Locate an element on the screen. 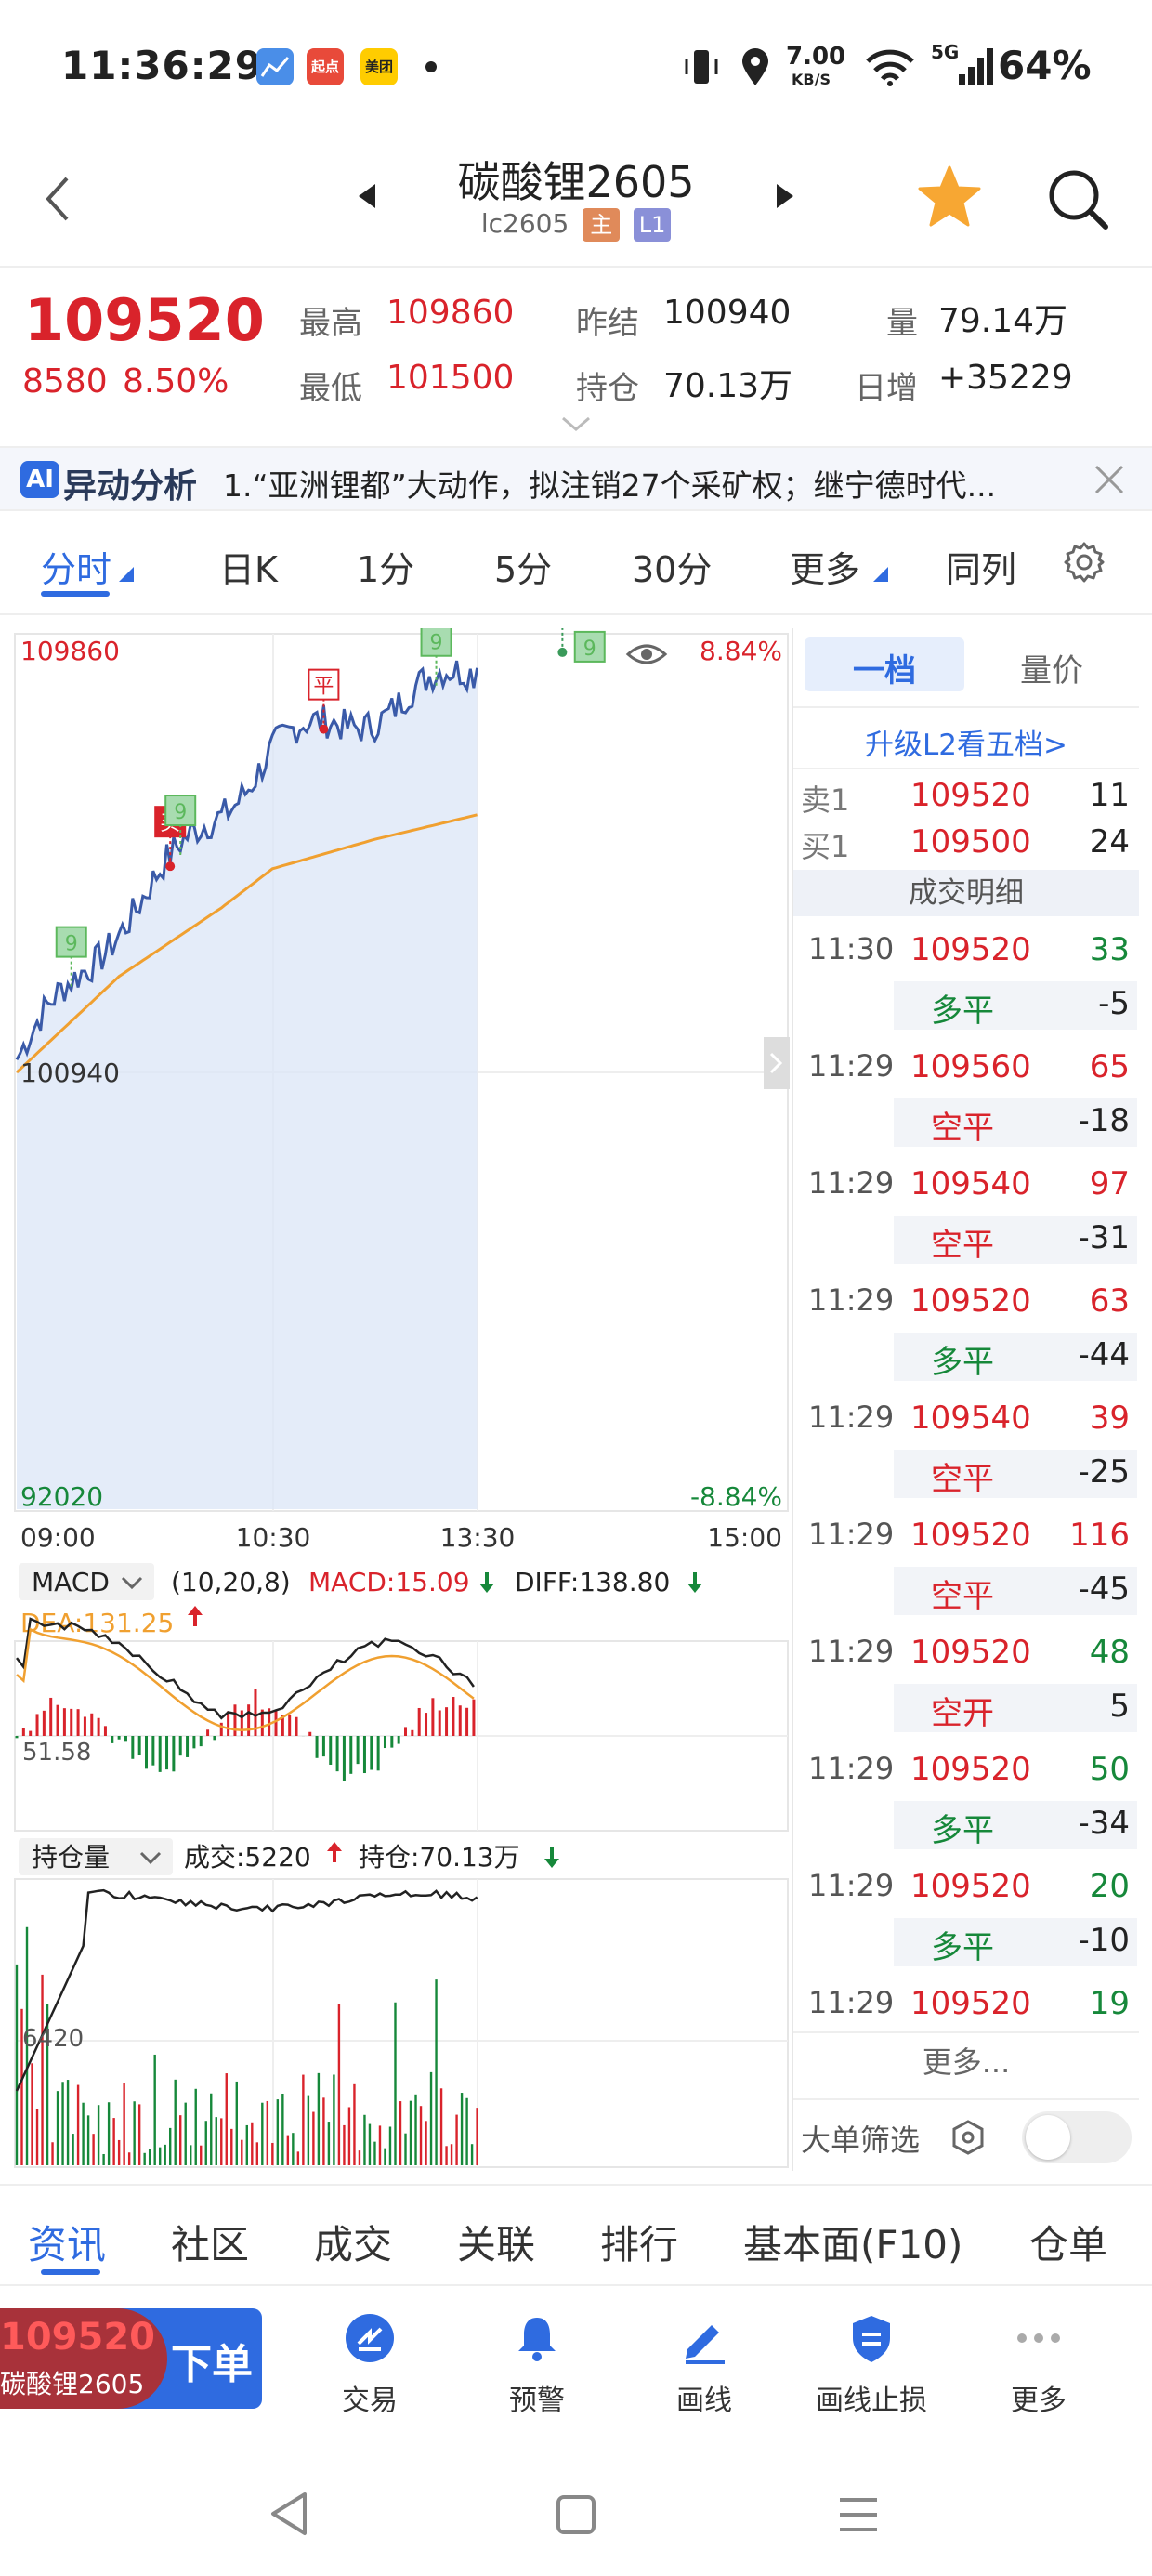 This screenshot has width=1152, height=2576. oi-selector is located at coordinates (96, 1856).